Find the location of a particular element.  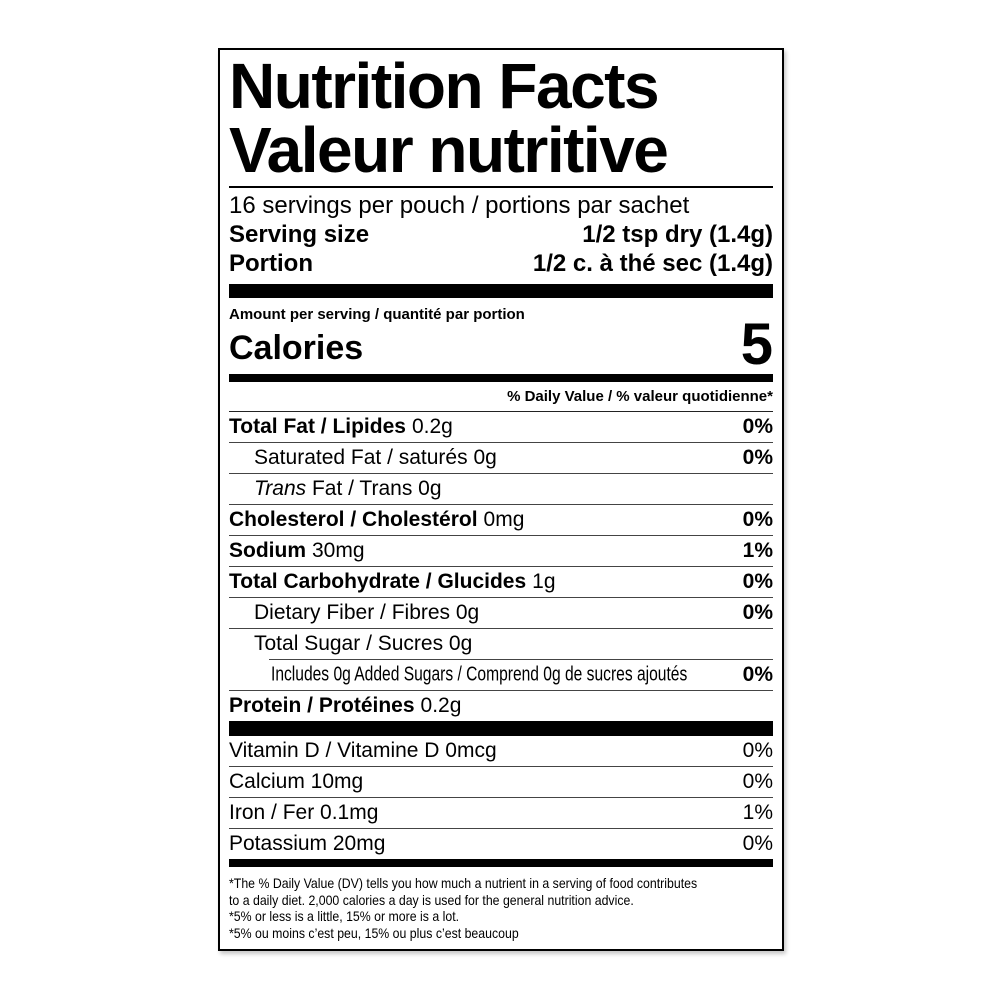

nutrient-name: Protein / Protéines is located at coordinates (322, 705).